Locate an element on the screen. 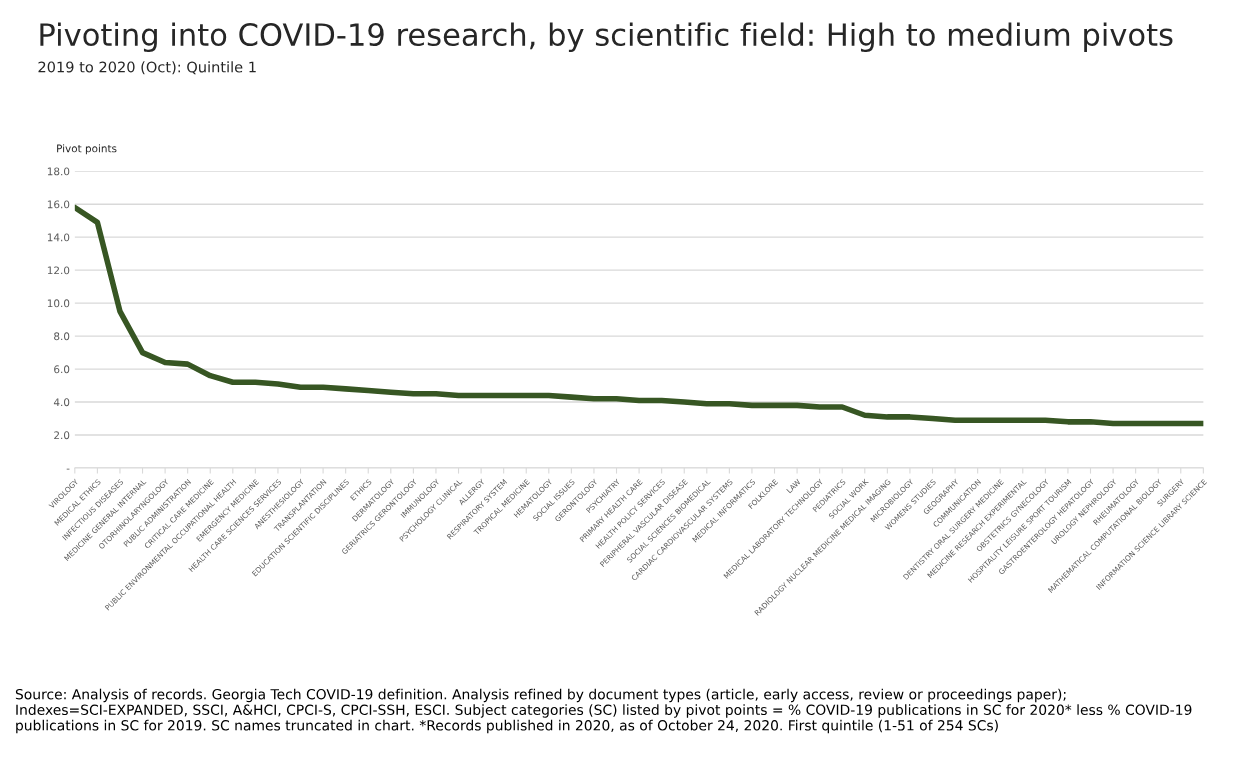 This screenshot has width=1247, height=761. chart-title: Pivoting into COVID-19 research, by scientific field: High to medium pivots is located at coordinates (606, 37).